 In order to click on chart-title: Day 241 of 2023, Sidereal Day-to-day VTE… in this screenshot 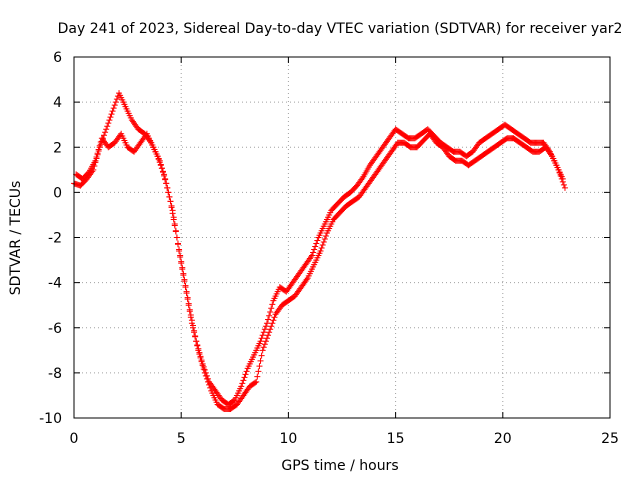, I will do `click(340, 29)`.